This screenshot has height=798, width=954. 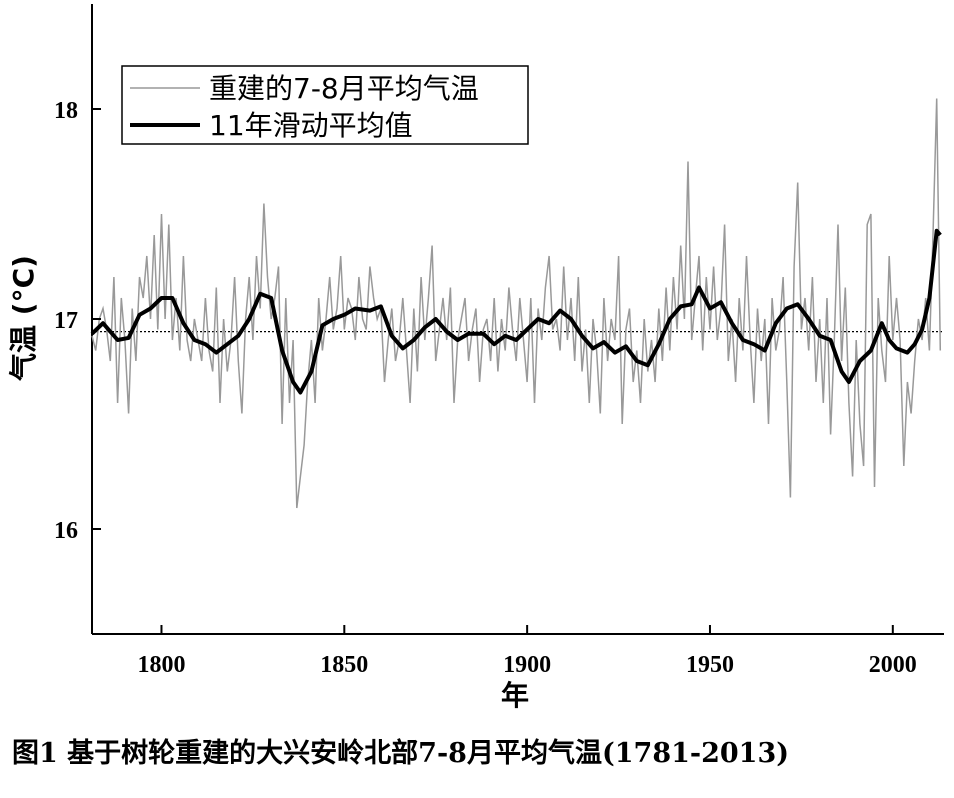 I want to click on y-tick-label: 17, so click(x=66, y=321).